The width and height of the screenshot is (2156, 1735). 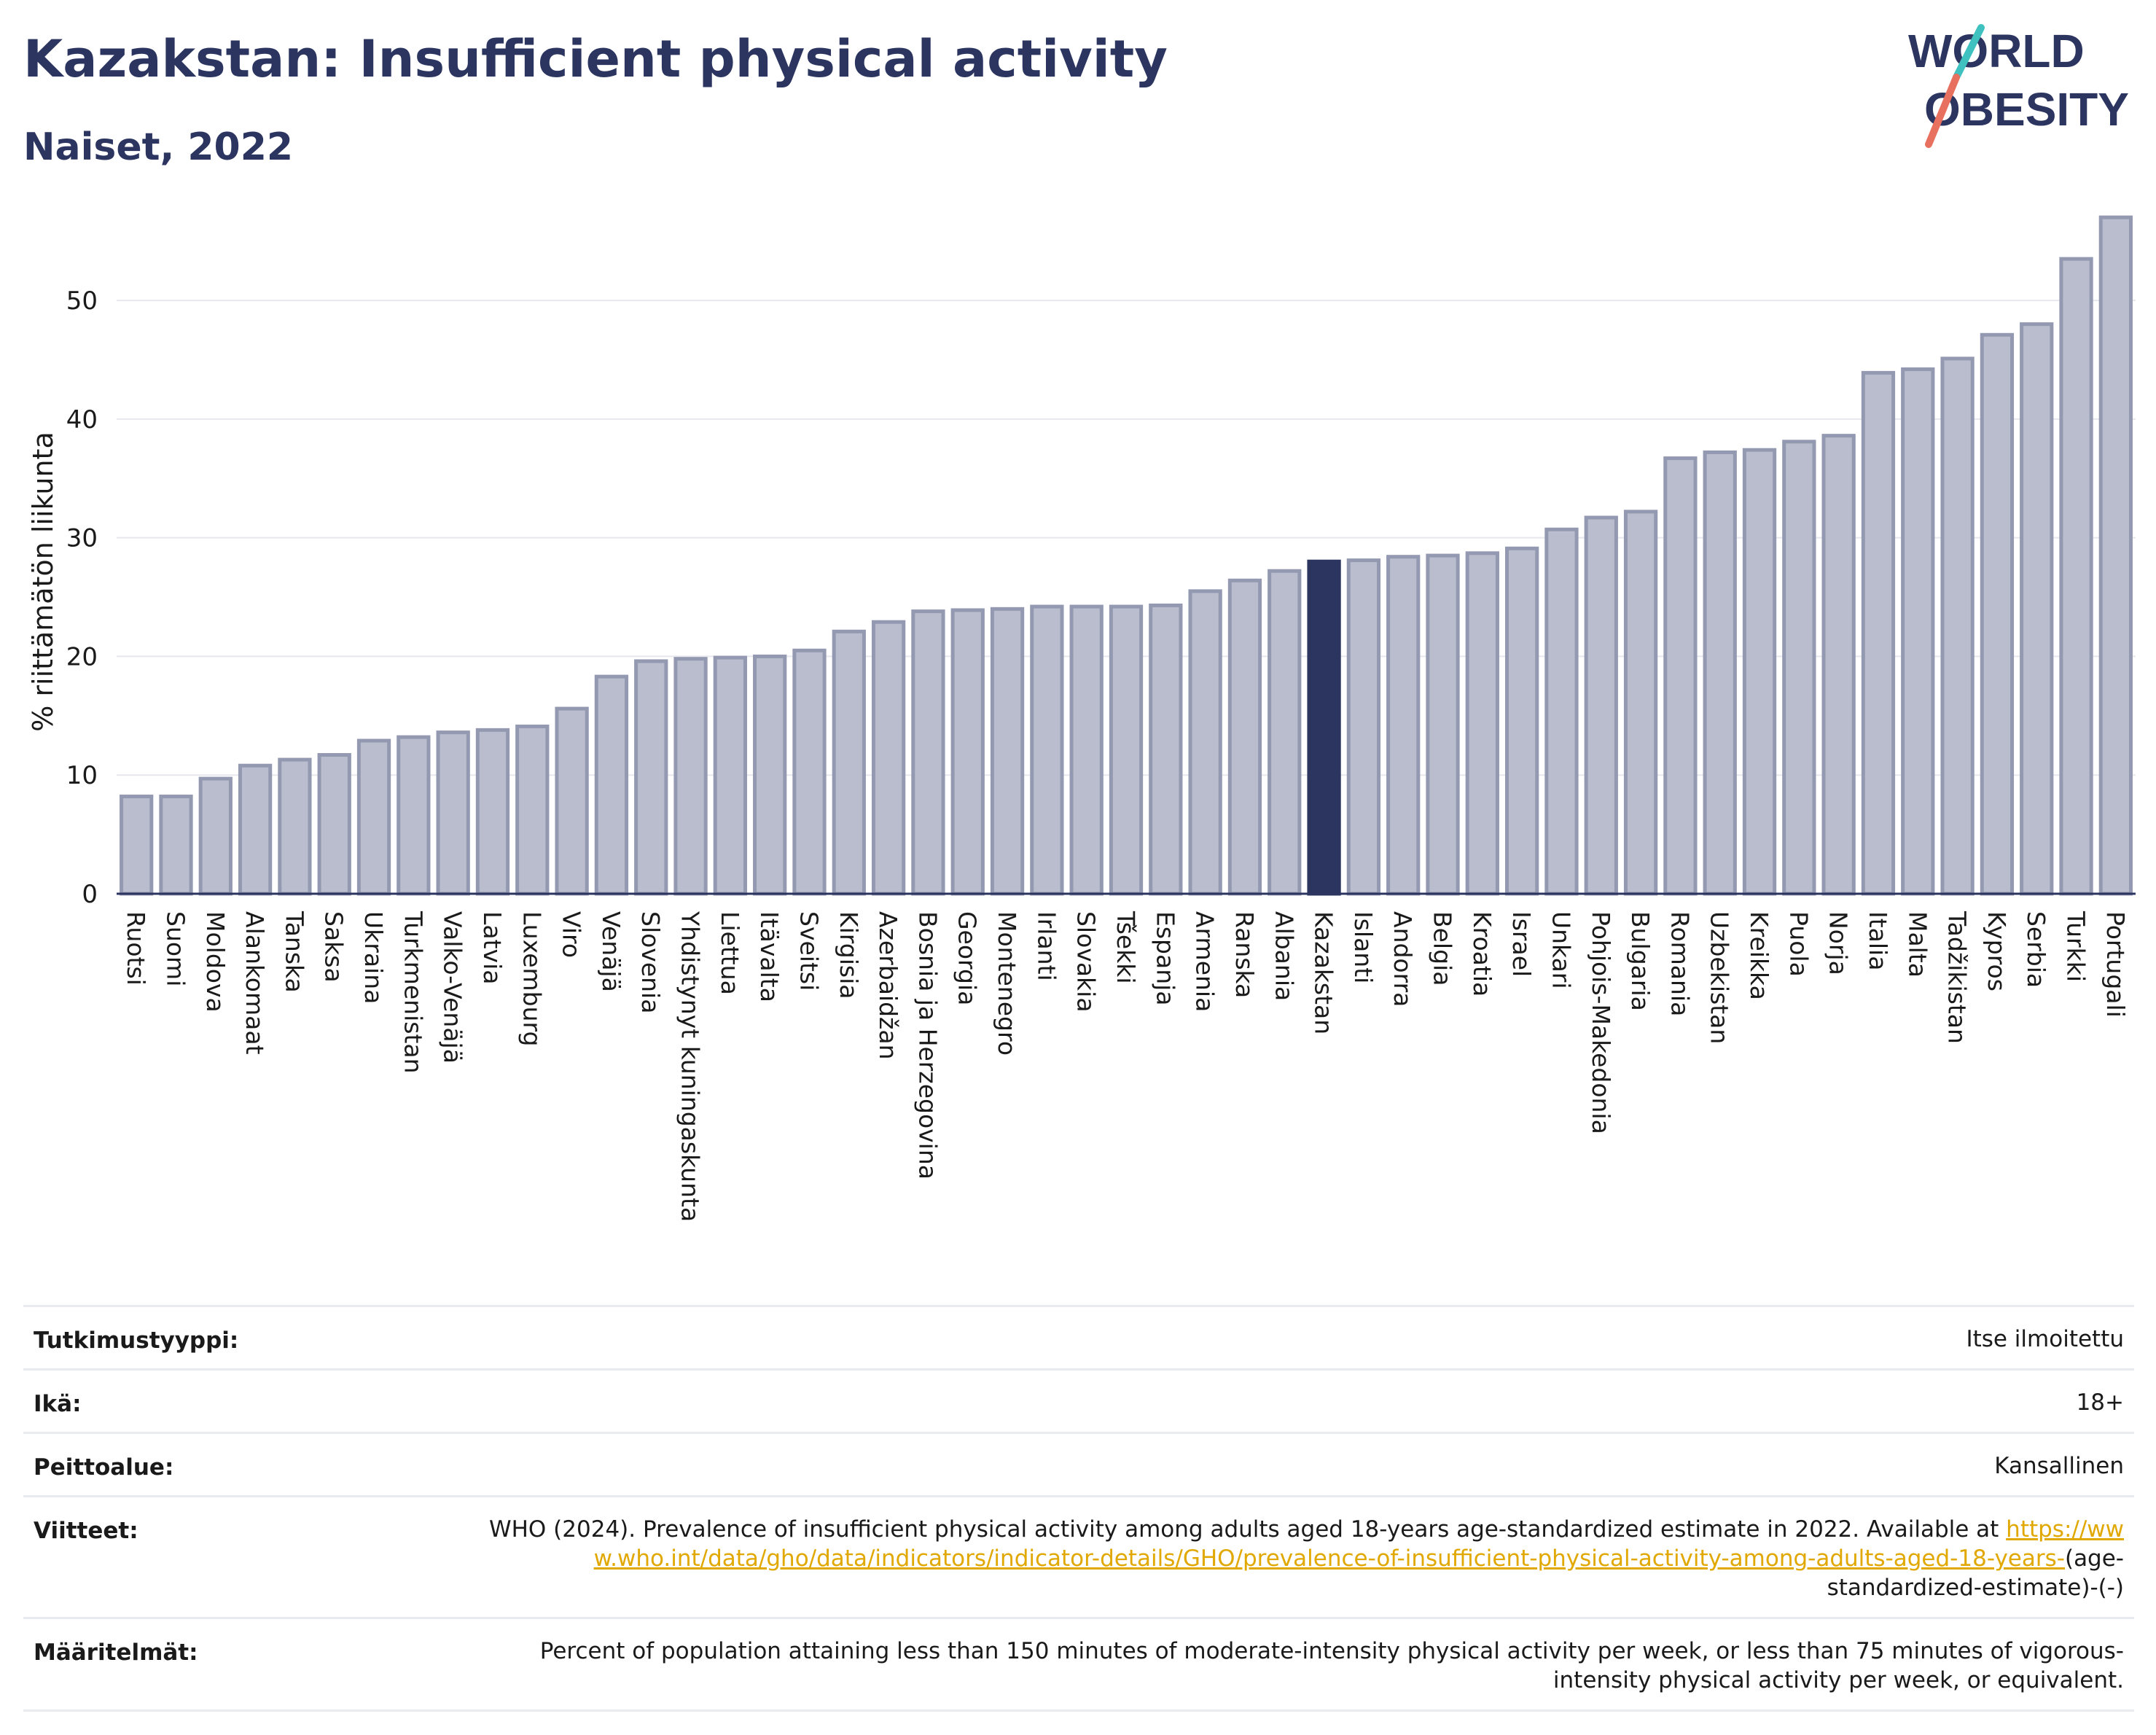 I want to click on bar-tanska, so click(x=295, y=826).